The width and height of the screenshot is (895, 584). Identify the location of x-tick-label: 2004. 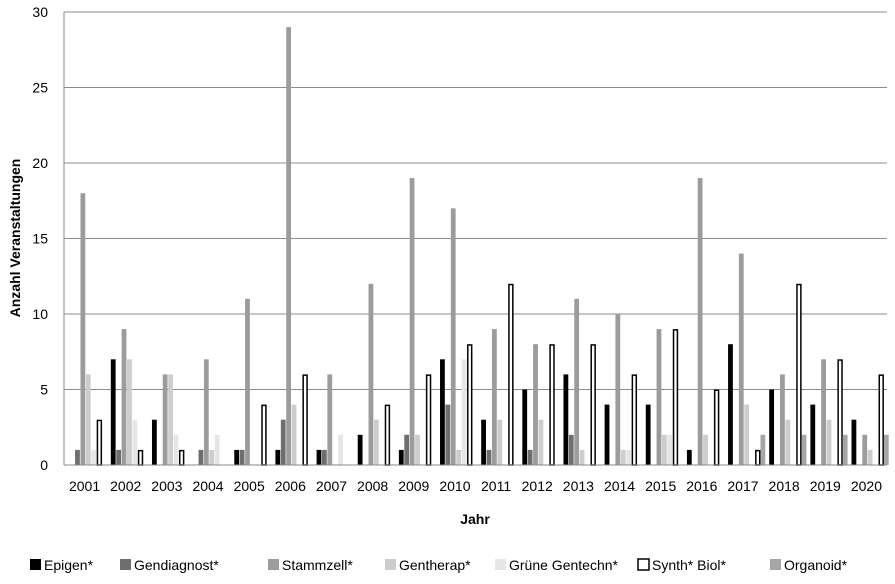
(207, 486).